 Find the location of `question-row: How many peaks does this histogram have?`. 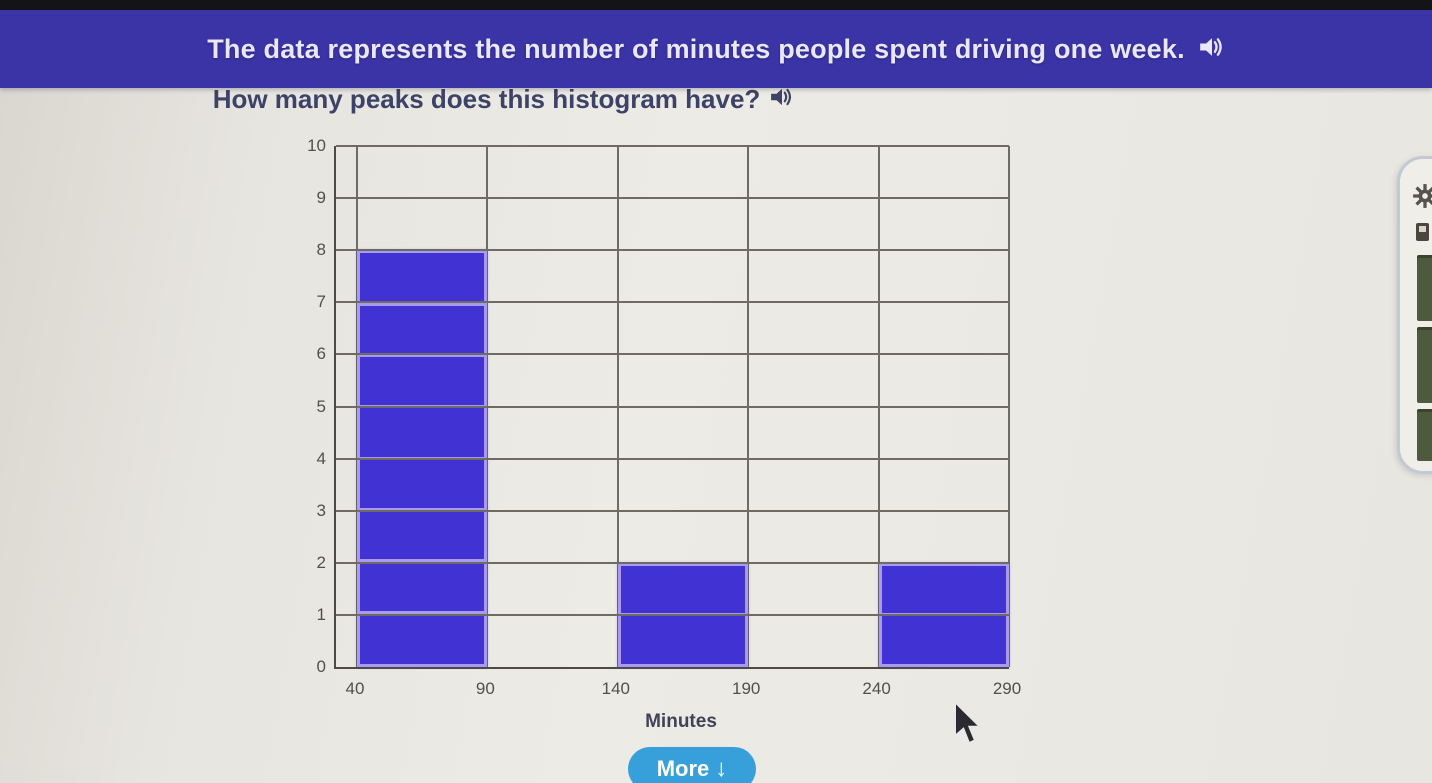

question-row: How many peaks does this histogram have? is located at coordinates (503, 99).